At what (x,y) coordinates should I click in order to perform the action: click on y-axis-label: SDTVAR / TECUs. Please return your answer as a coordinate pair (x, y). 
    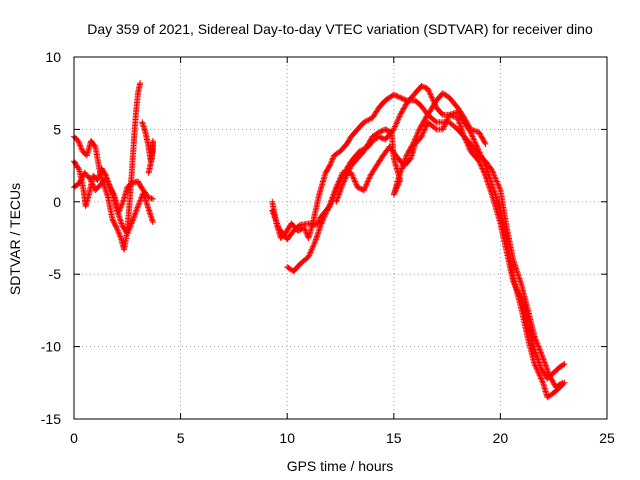
    Looking at the image, I should click on (15, 239).